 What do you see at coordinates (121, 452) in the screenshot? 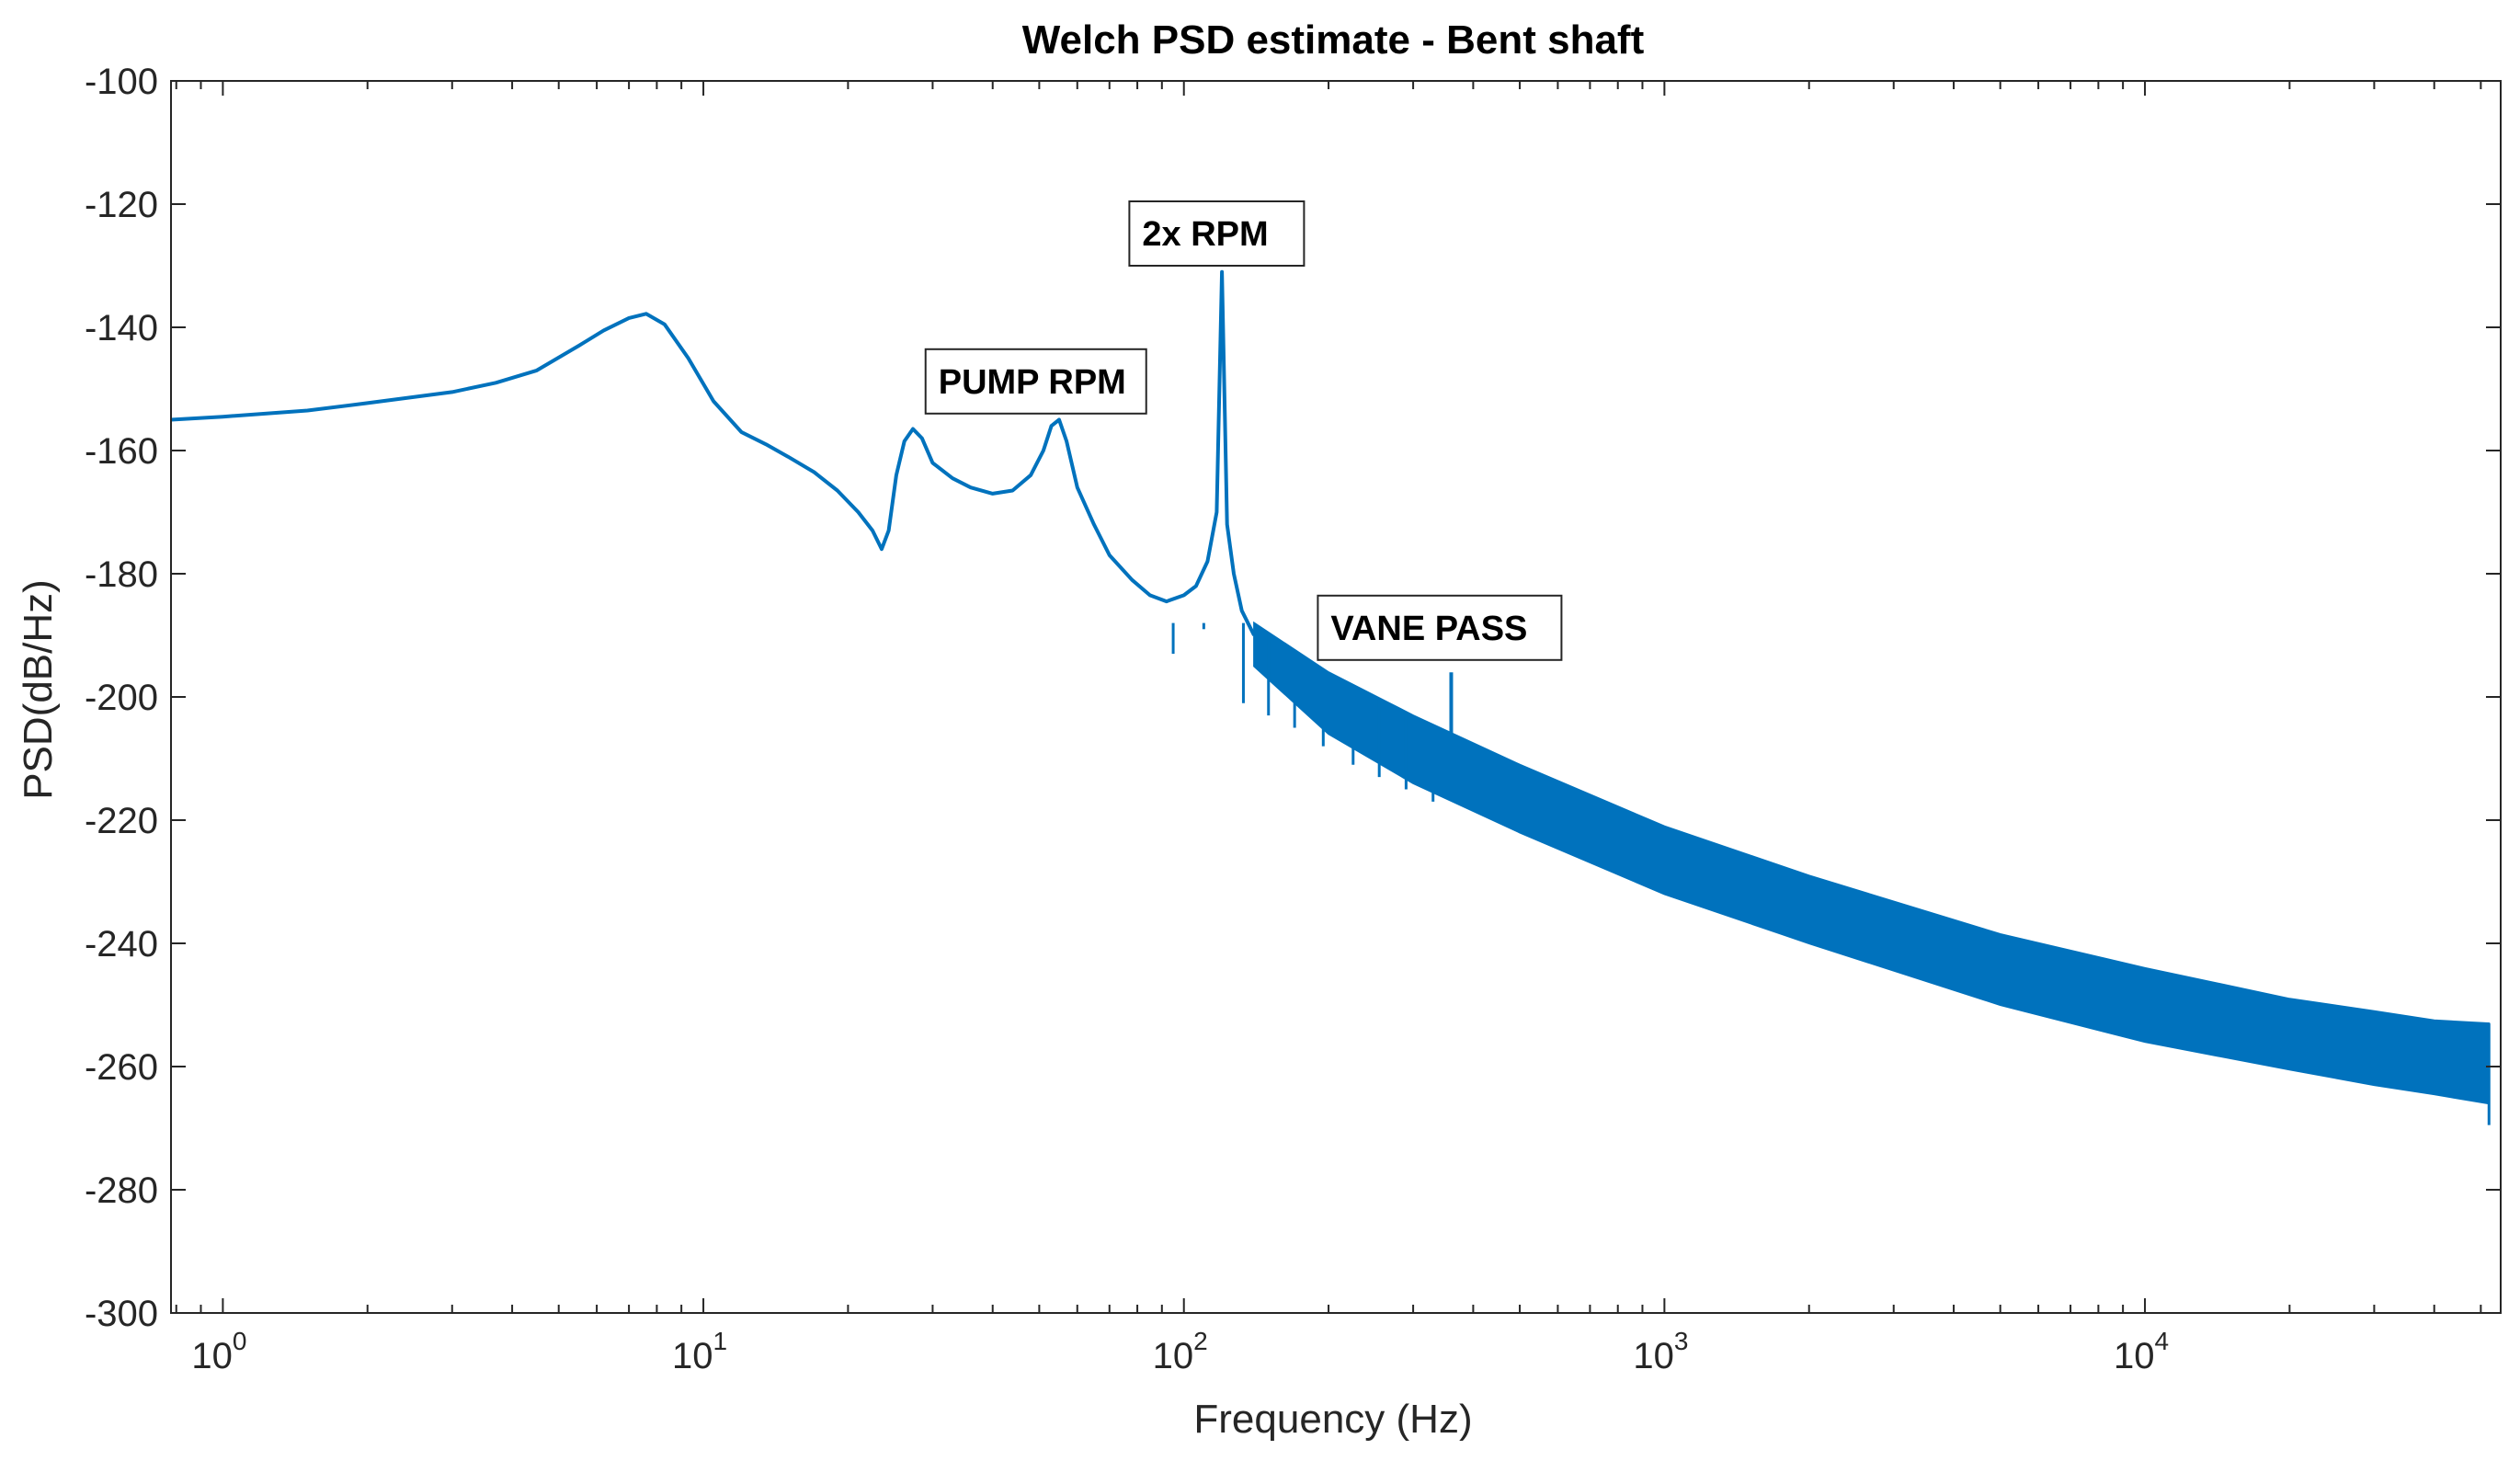
I see `y-tick-label-3: -160` at bounding box center [121, 452].